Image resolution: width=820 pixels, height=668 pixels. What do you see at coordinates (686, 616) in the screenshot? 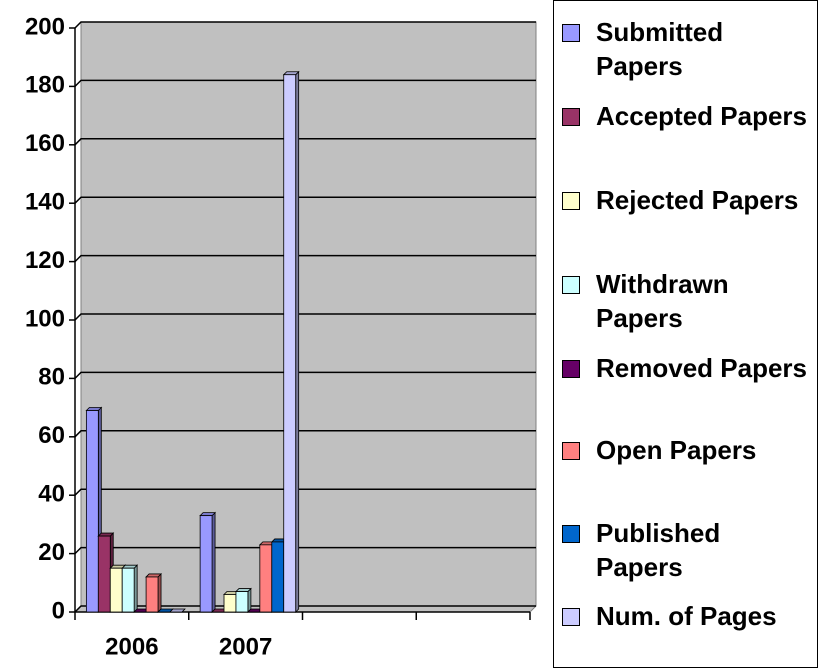
I see `legend-label: Num. of Pages` at bounding box center [686, 616].